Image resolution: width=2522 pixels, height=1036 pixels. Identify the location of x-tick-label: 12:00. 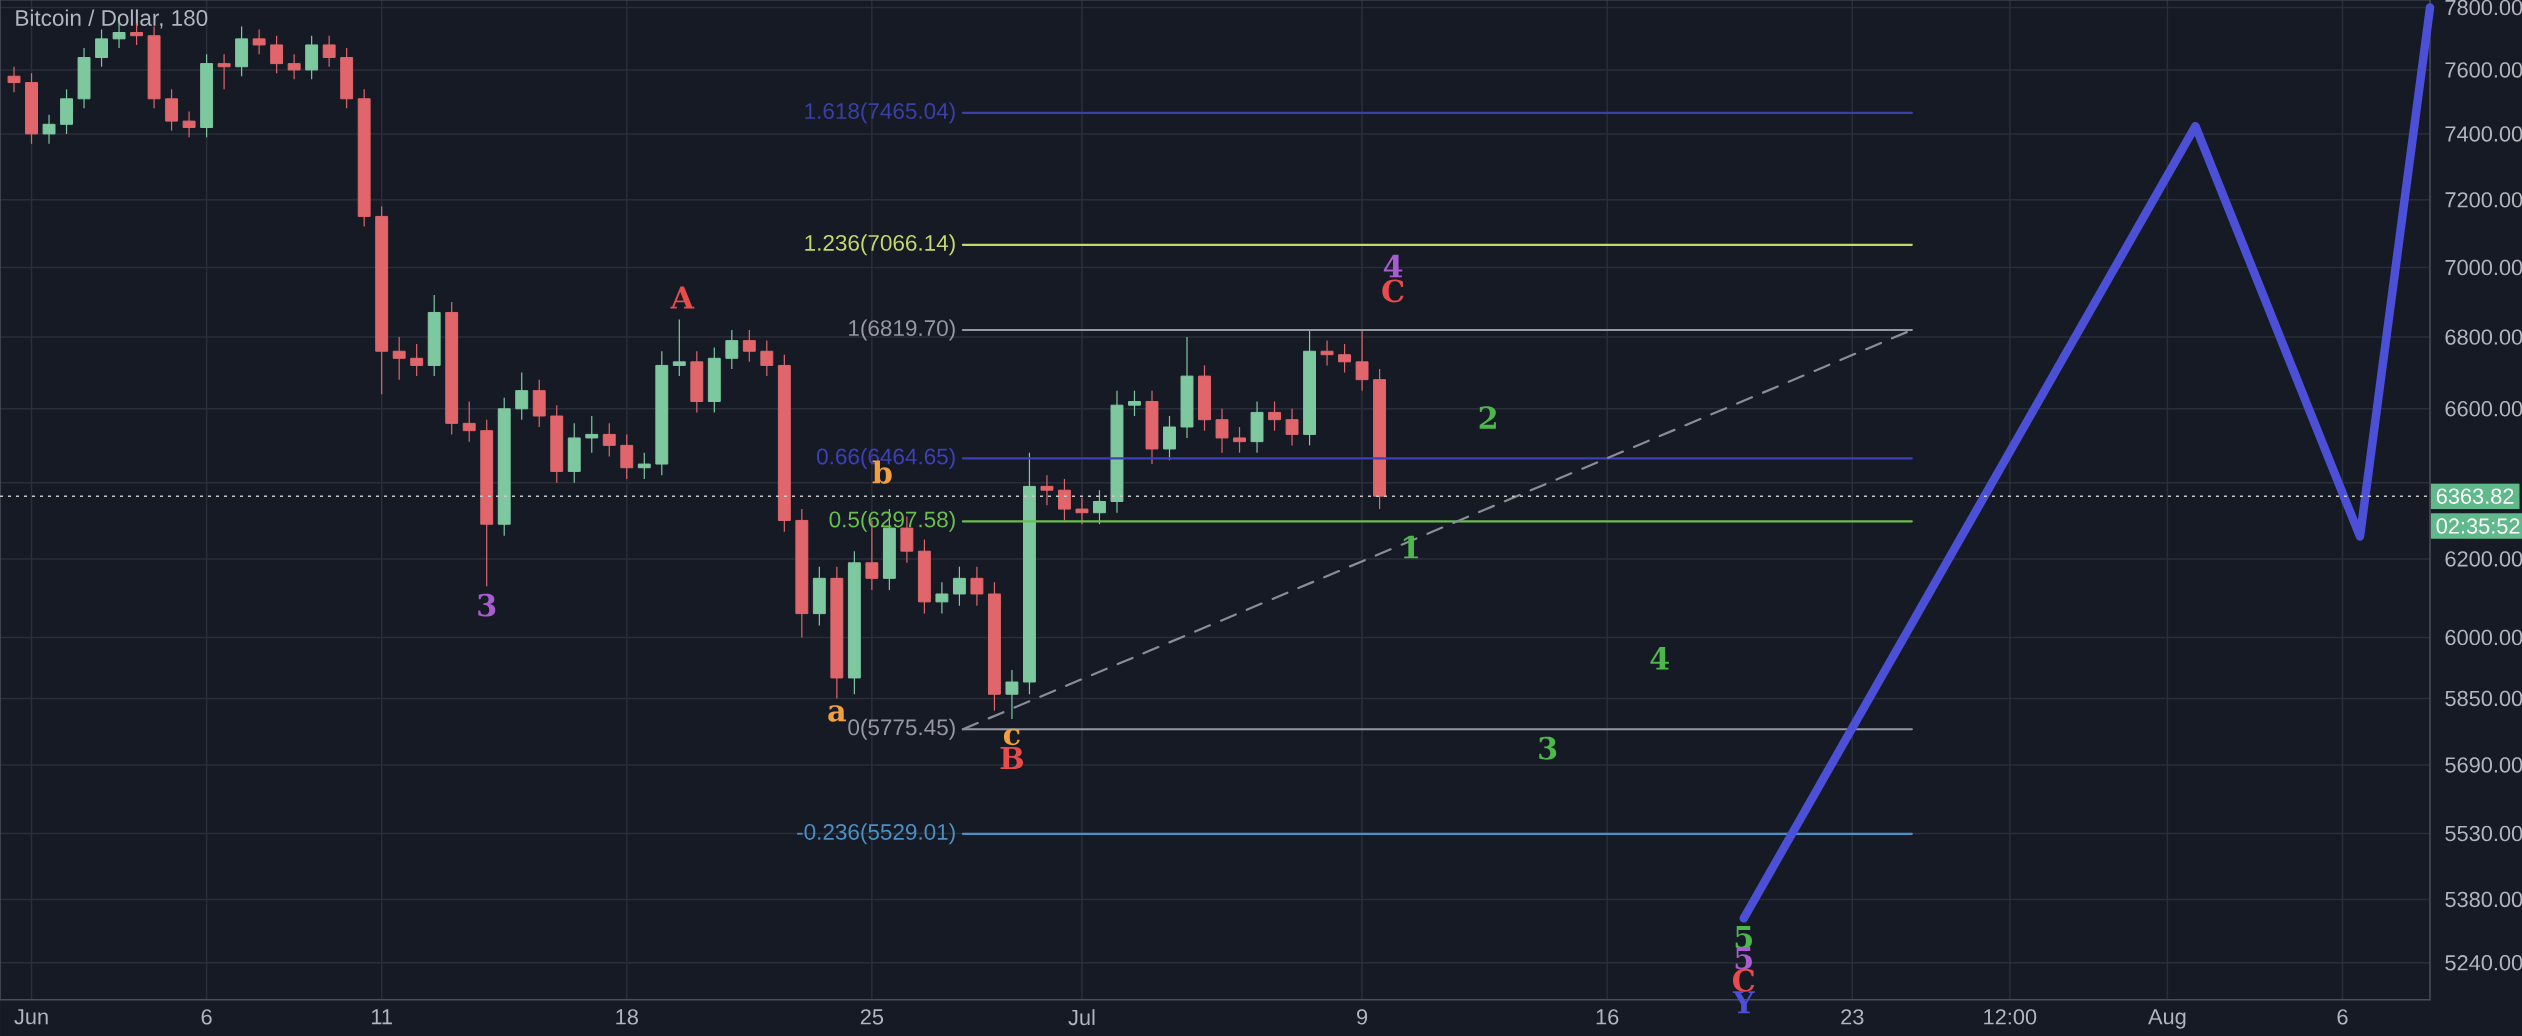
(2010, 1017).